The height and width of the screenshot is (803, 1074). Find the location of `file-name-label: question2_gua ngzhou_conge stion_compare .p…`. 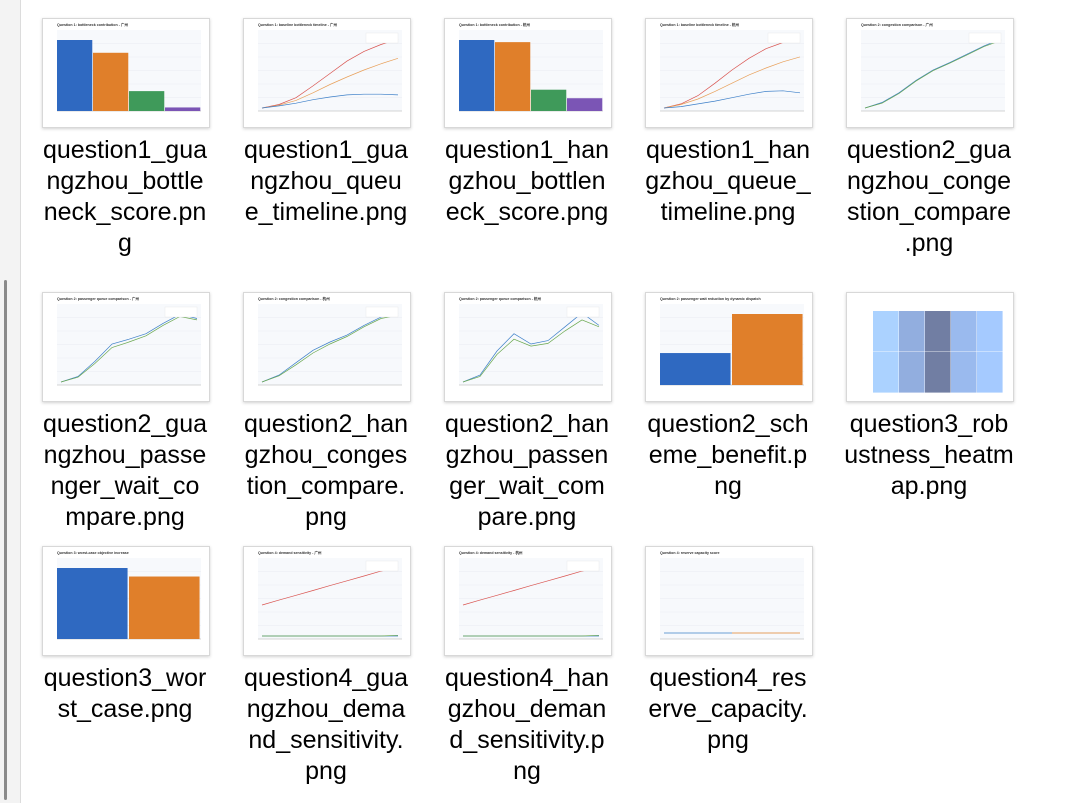

file-name-label: question2_gua ngzhou_conge stion_compare .p… is located at coordinates (929, 197).